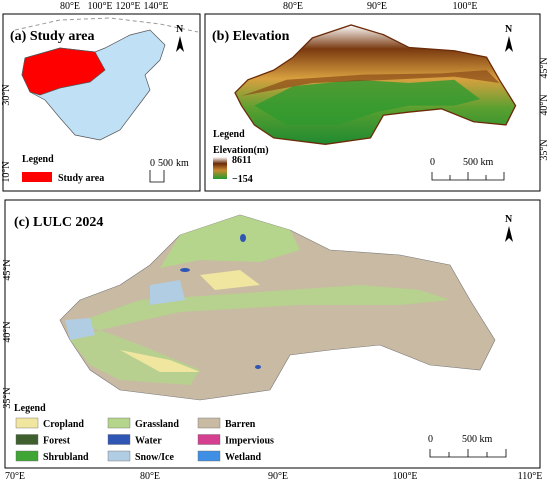  What do you see at coordinates (6, 171) in the screenshot?
I see `lat-label: 10°N` at bounding box center [6, 171].